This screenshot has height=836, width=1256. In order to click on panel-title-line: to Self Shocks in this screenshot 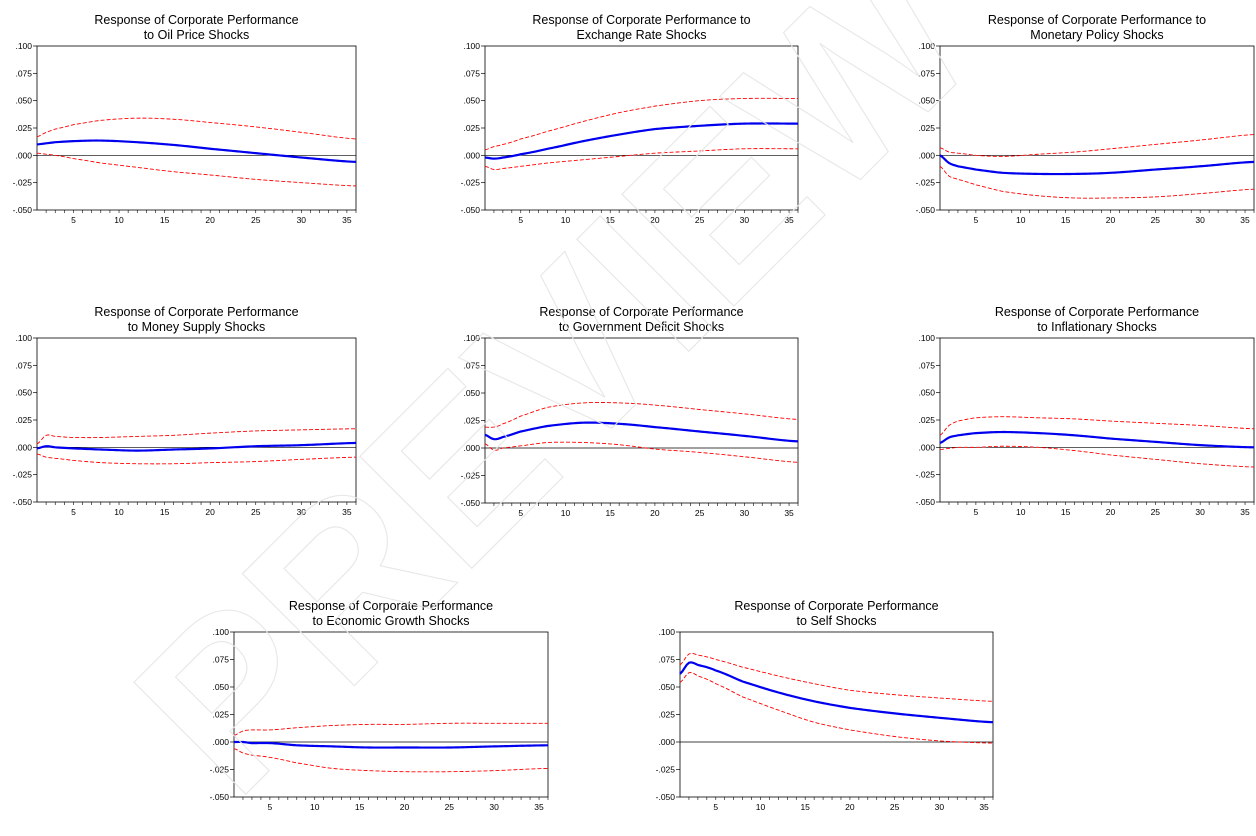, I will do `click(837, 621)`.